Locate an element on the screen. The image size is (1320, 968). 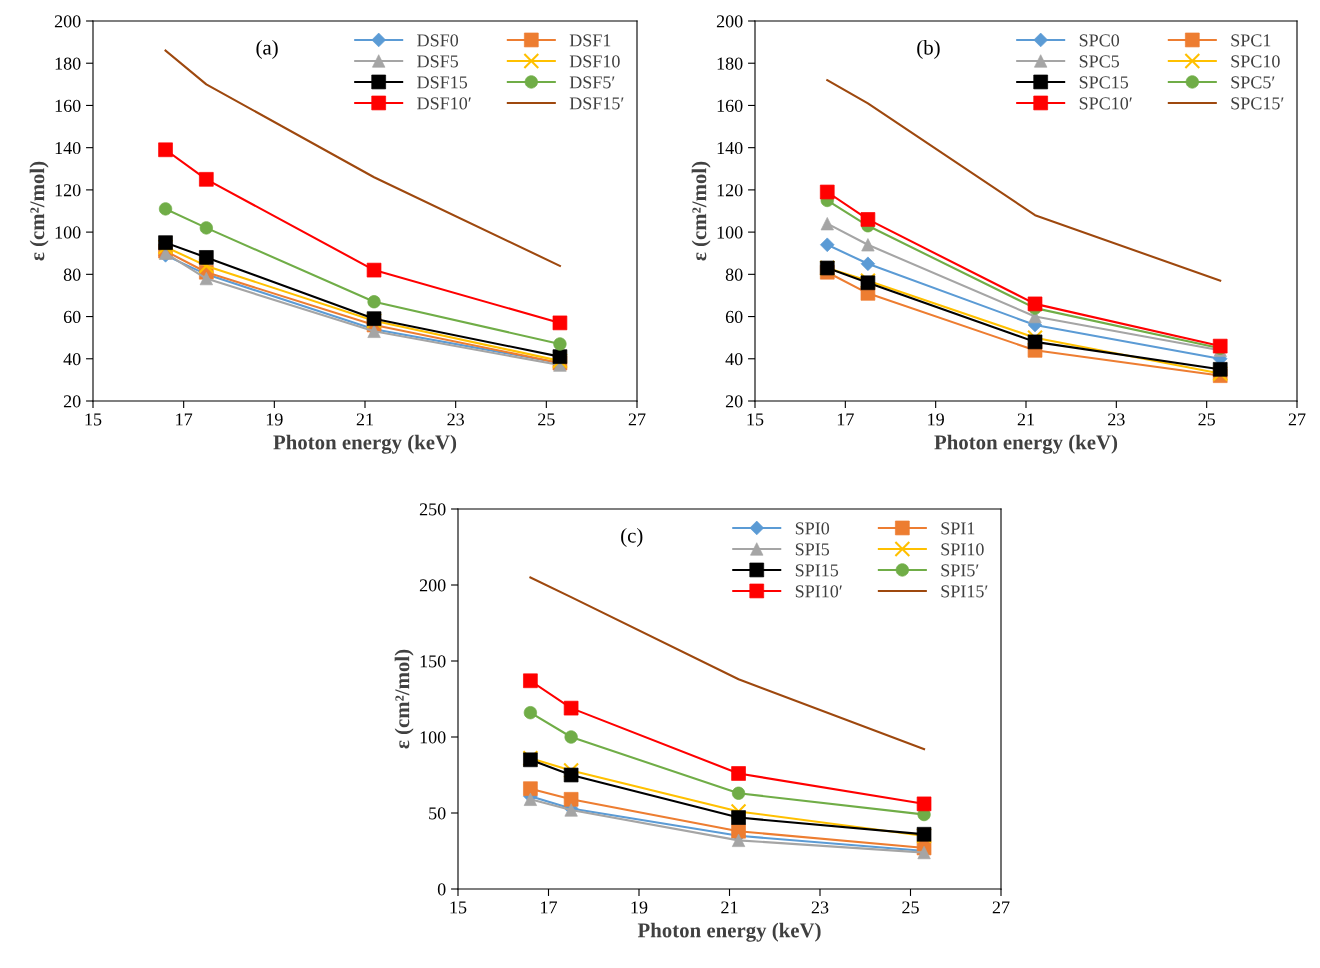
legend-label: SPC5′ is located at coordinates (1253, 82).